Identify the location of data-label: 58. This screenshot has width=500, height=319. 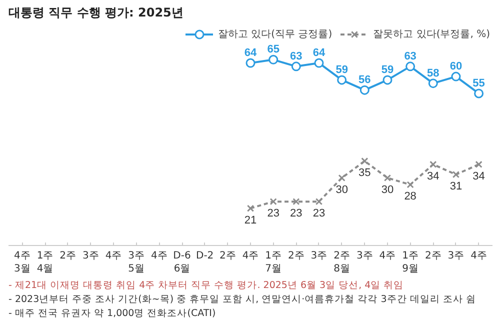
(433, 73).